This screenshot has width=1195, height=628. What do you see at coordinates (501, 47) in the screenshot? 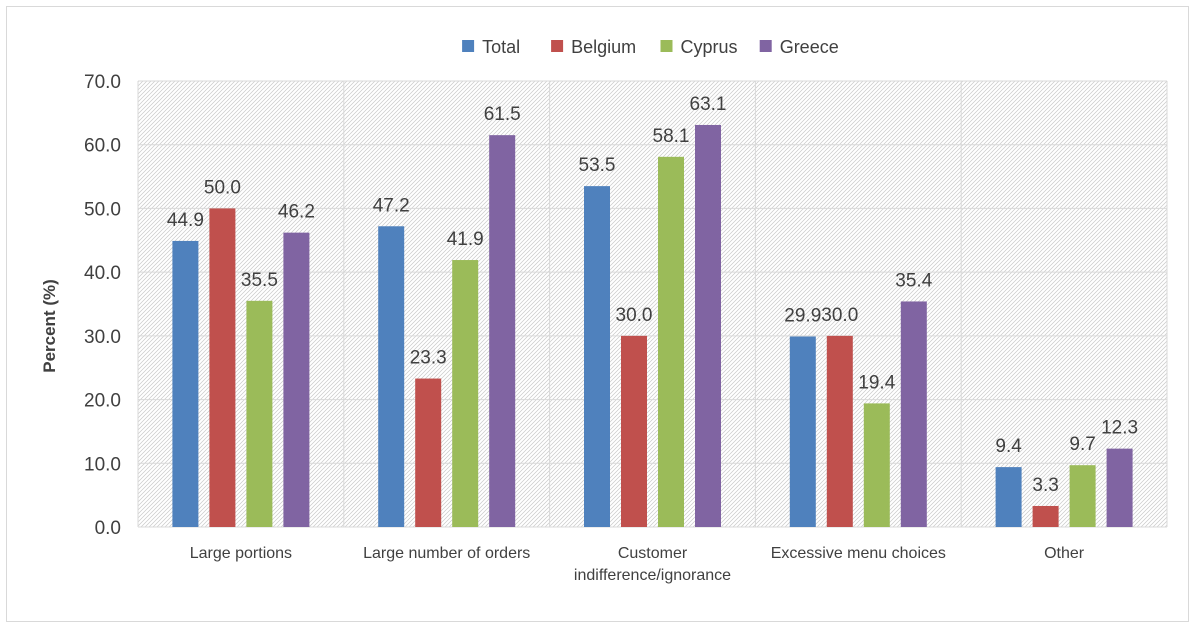
I see `legend-label-total: Total` at bounding box center [501, 47].